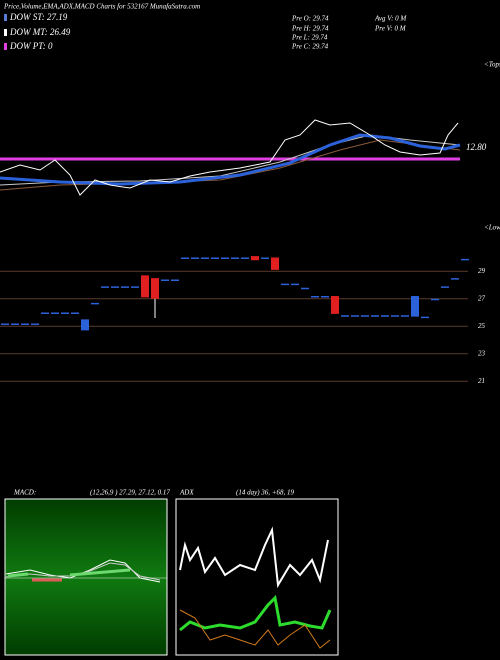  I want to click on adx-label: ADX, so click(186, 493).